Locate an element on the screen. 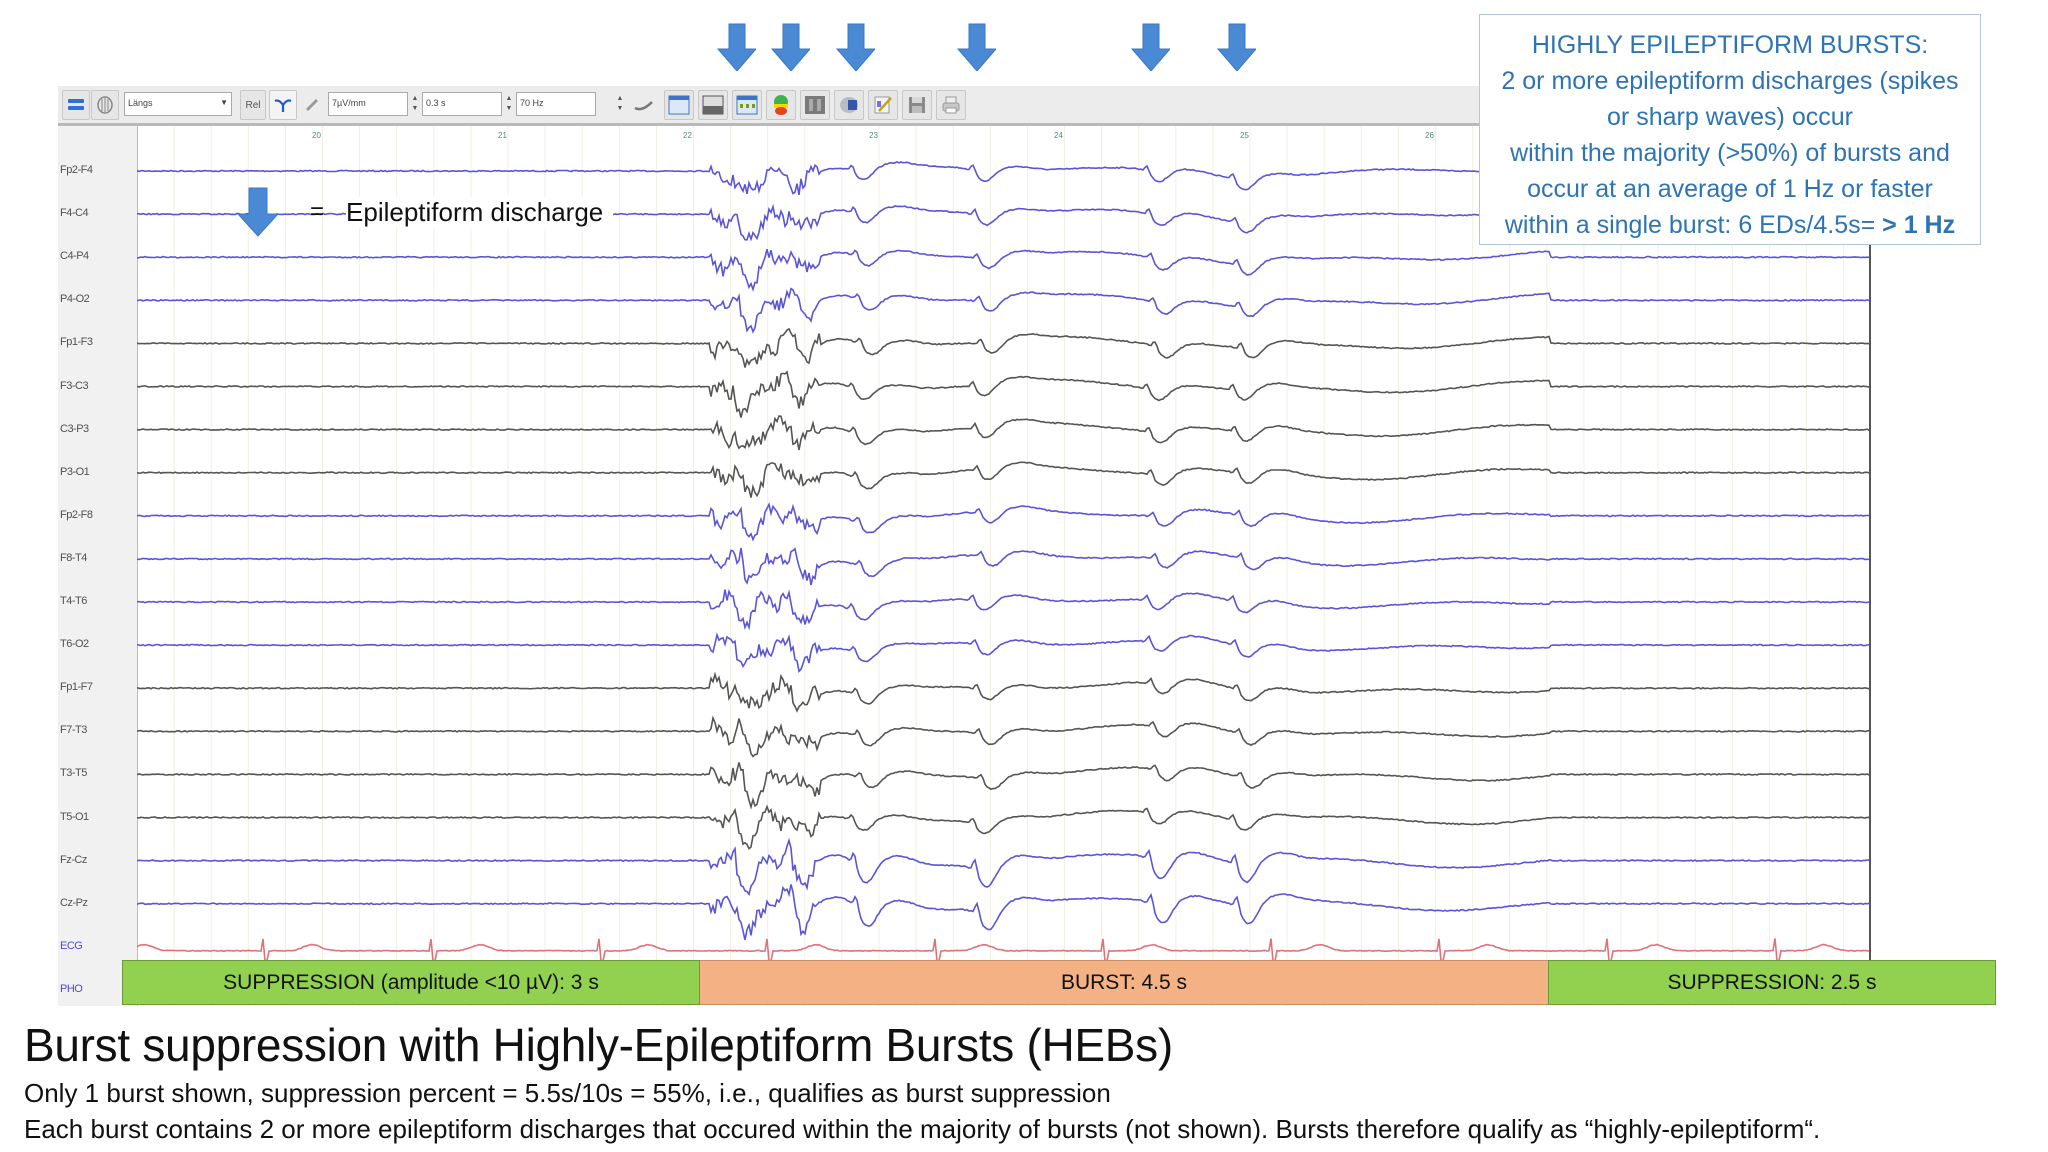 Image resolution: width=2048 pixels, height=1152 pixels. info-box-line: or sharp waves) occur is located at coordinates (1730, 117).